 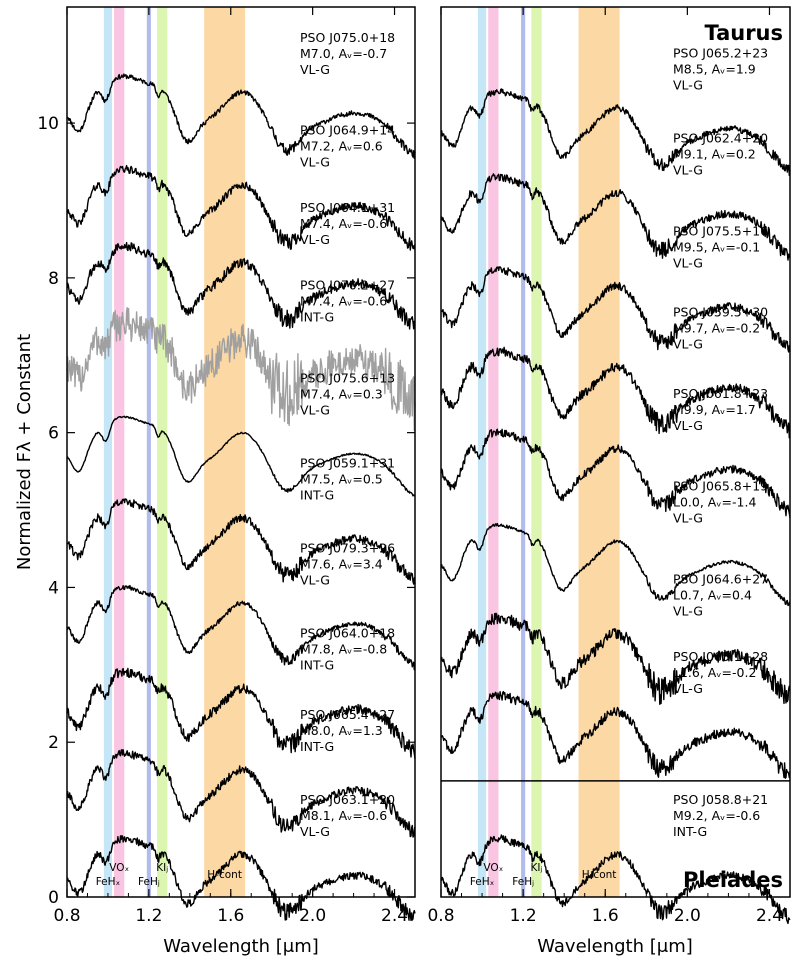 I want to click on spectrum-name-0-8: PSO J065.4+27, so click(x=347, y=714).